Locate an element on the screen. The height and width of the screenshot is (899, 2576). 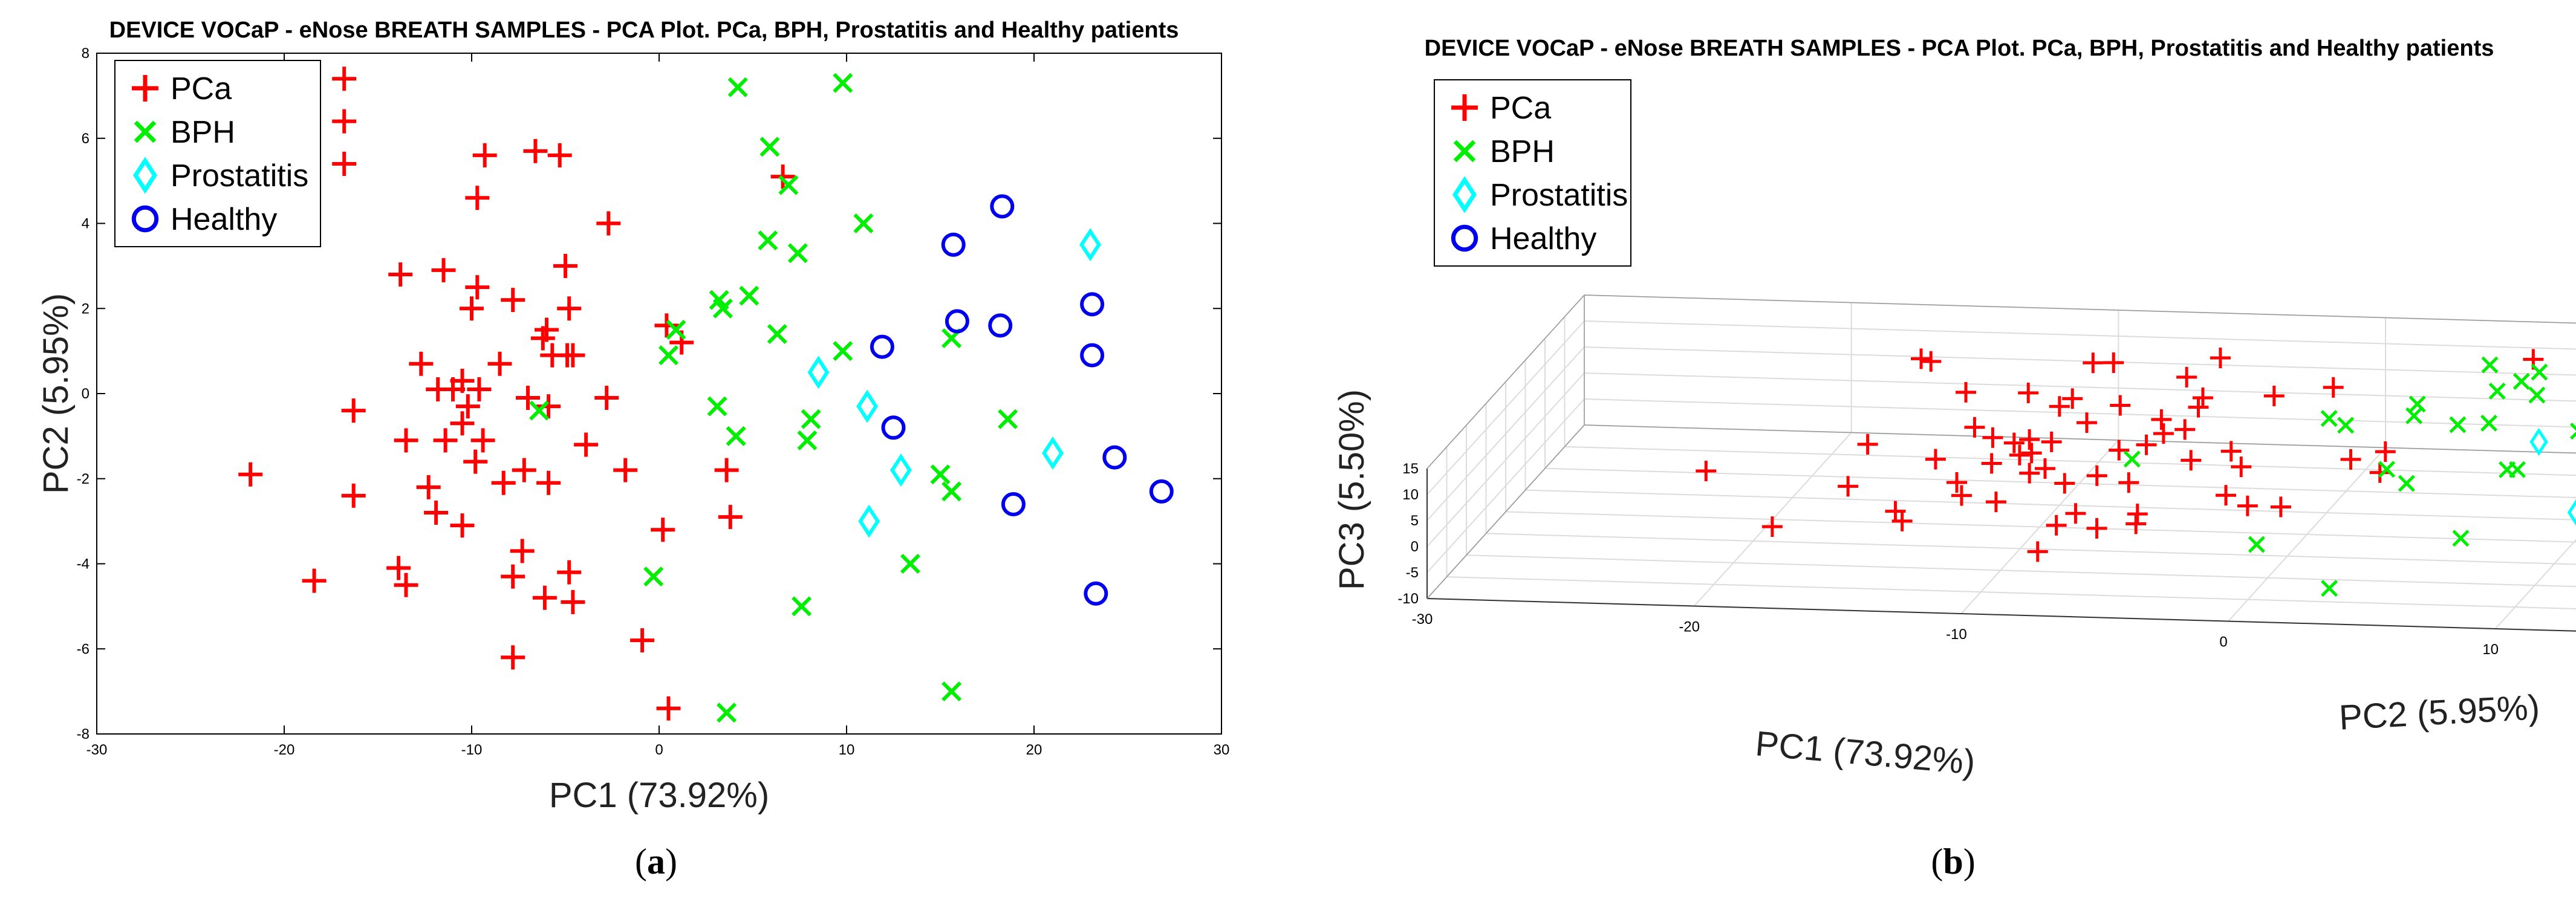
panel-a-y-tick-label: 8 is located at coordinates (85, 53).